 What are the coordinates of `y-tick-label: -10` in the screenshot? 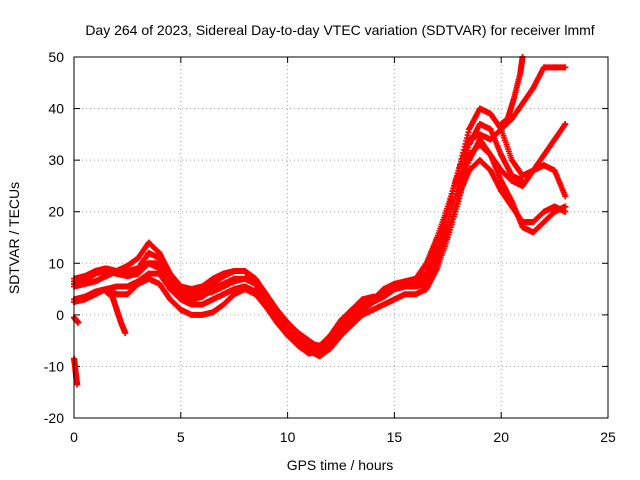 It's located at (54, 366).